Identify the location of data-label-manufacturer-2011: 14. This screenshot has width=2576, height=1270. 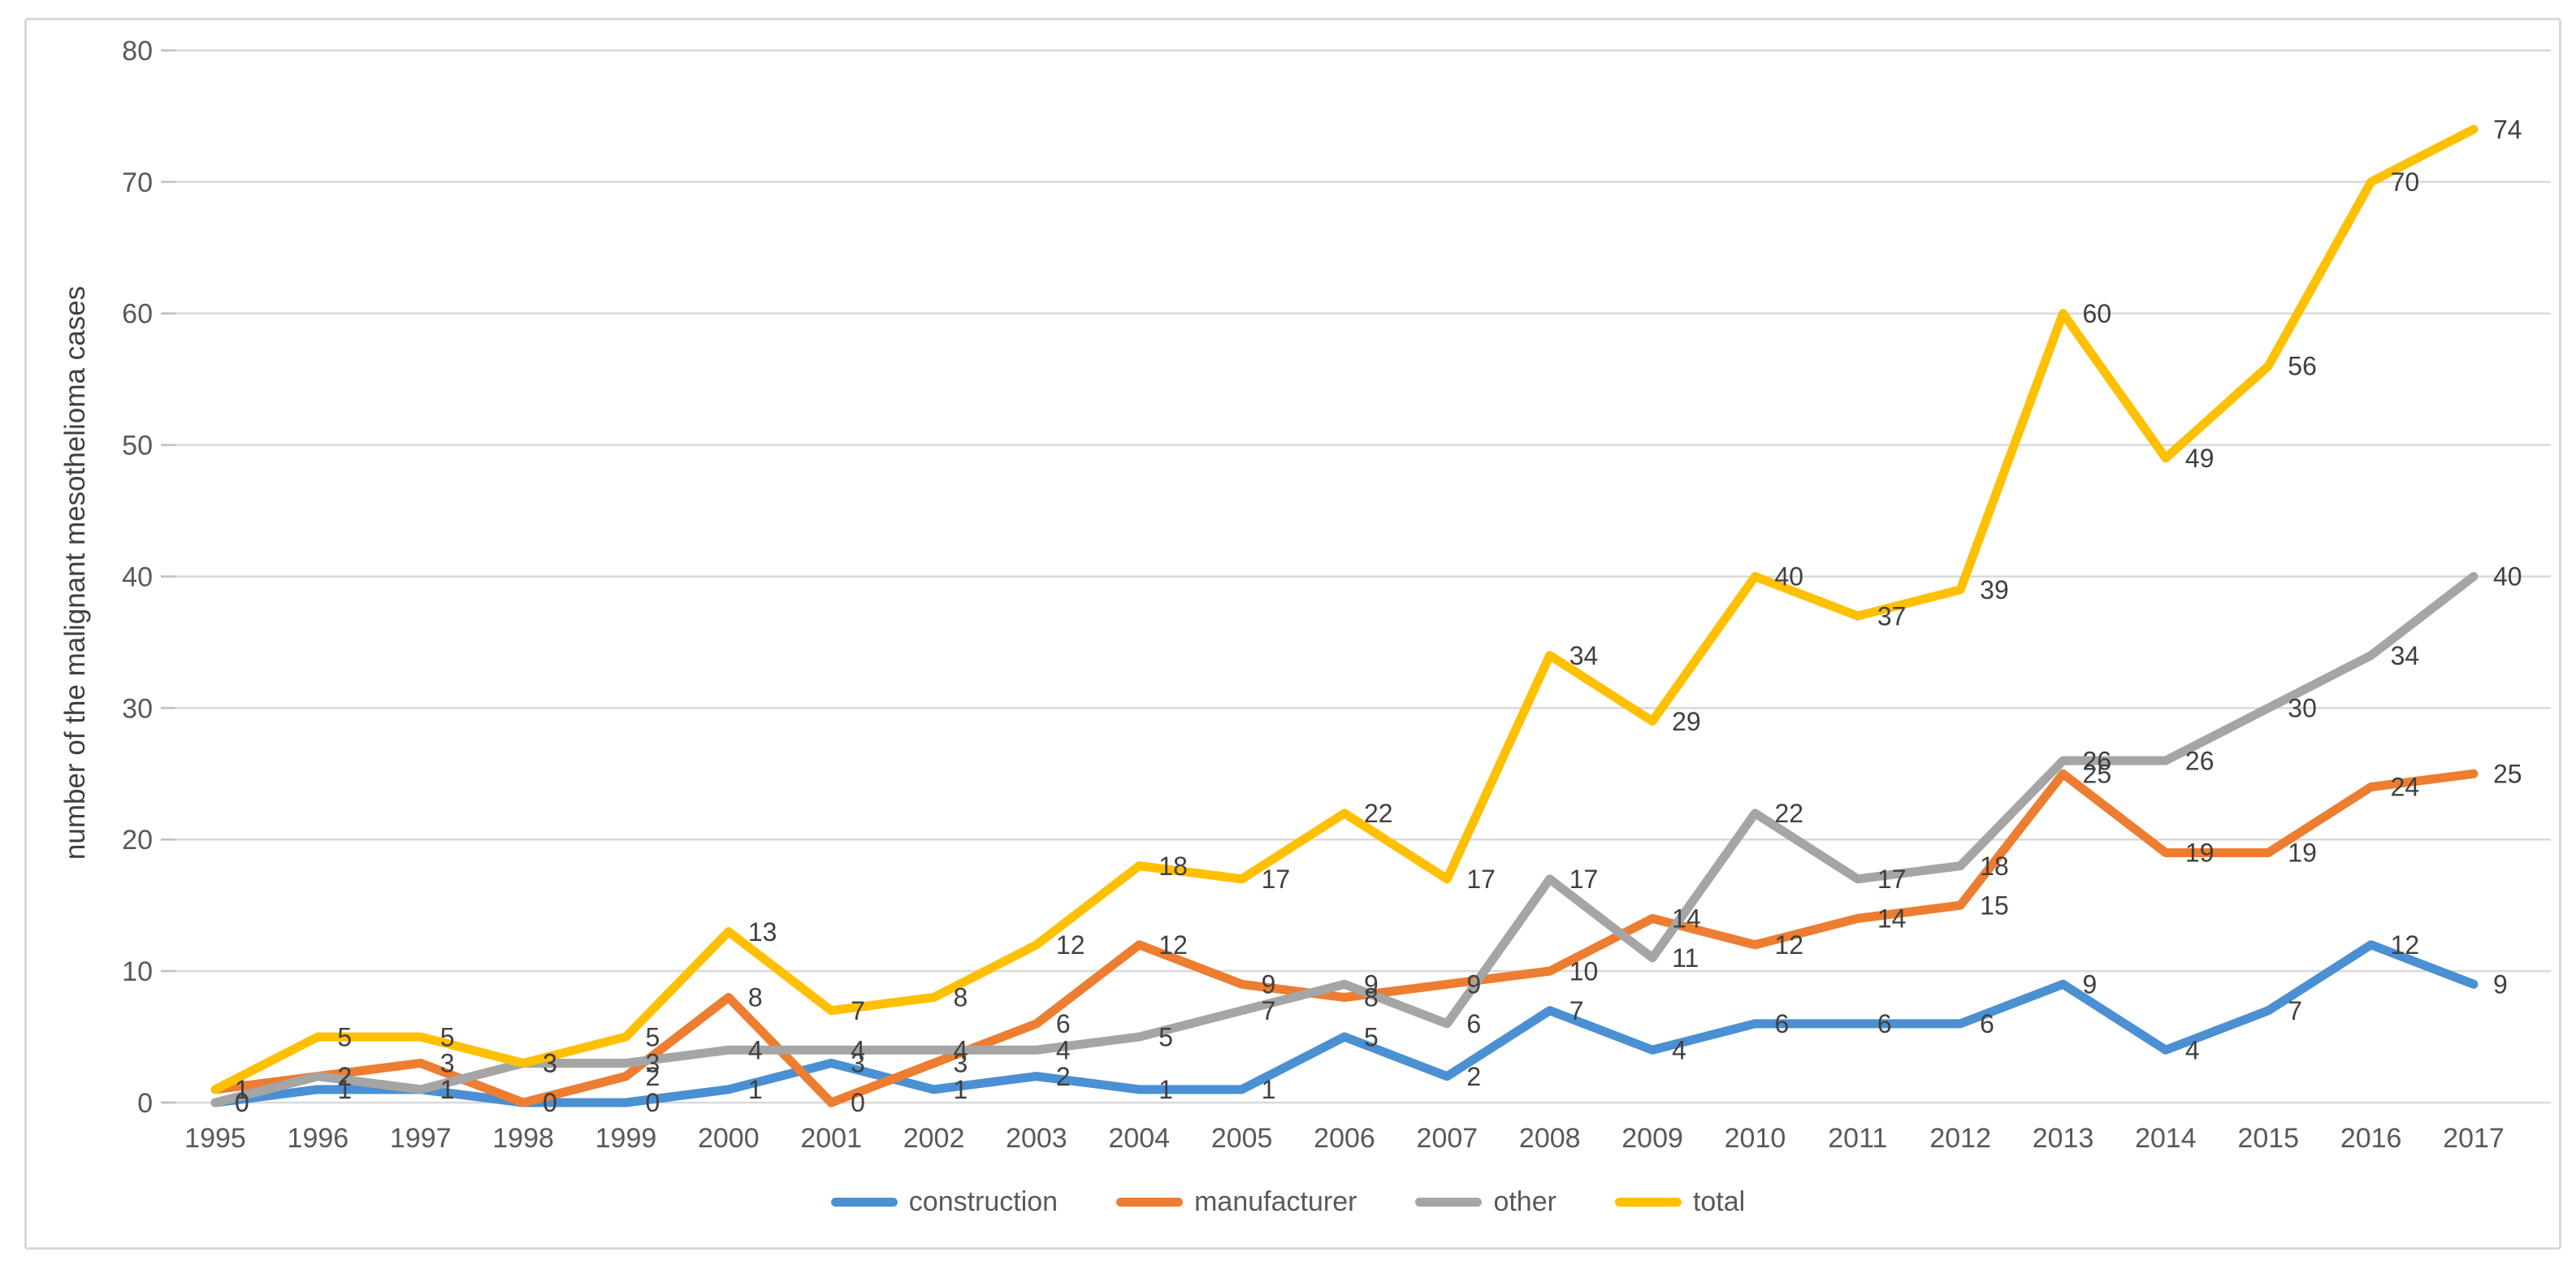
(1892, 919).